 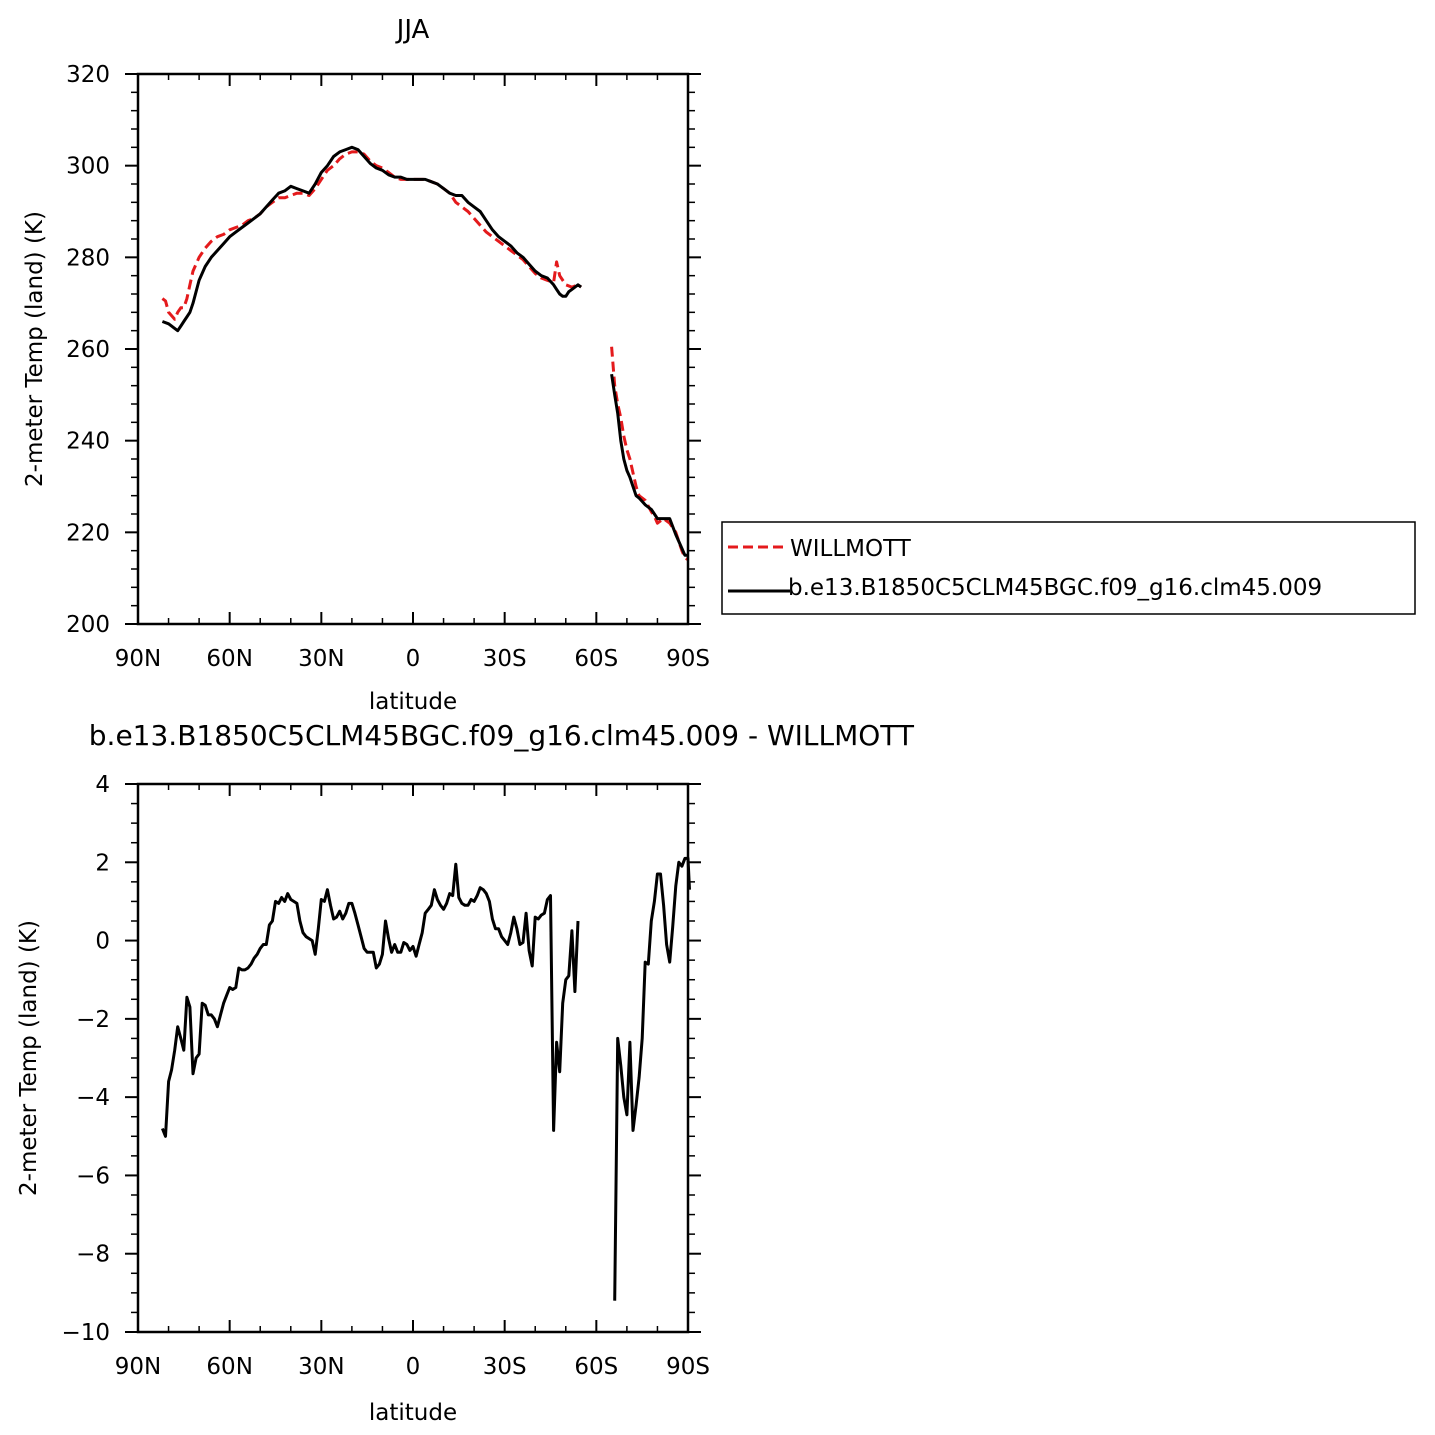 I want to click on bottom-y-tick-label: 0, so click(x=102, y=942).